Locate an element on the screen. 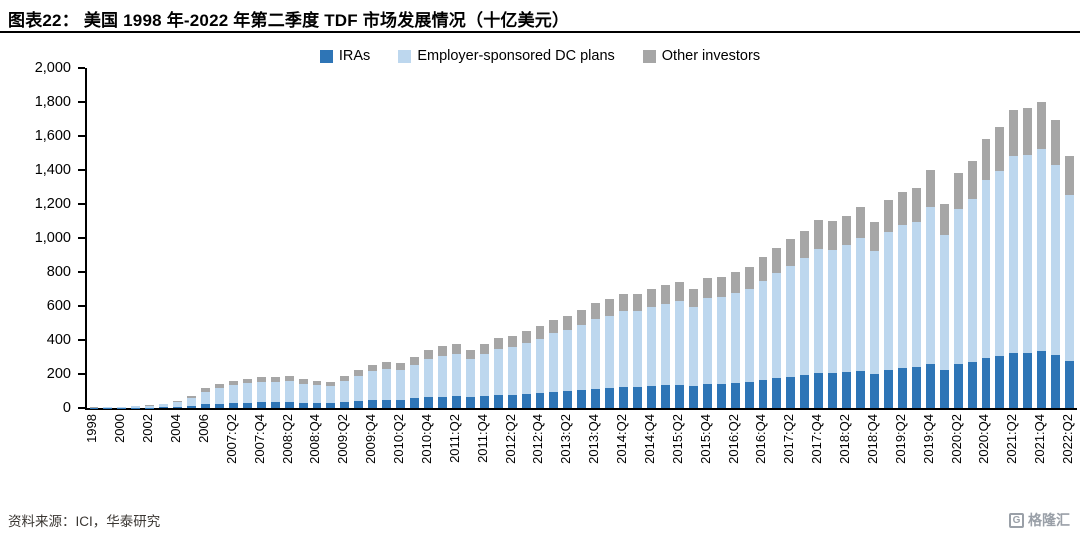  x-tick-slot: 2018:Q2 is located at coordinates (845, 439).